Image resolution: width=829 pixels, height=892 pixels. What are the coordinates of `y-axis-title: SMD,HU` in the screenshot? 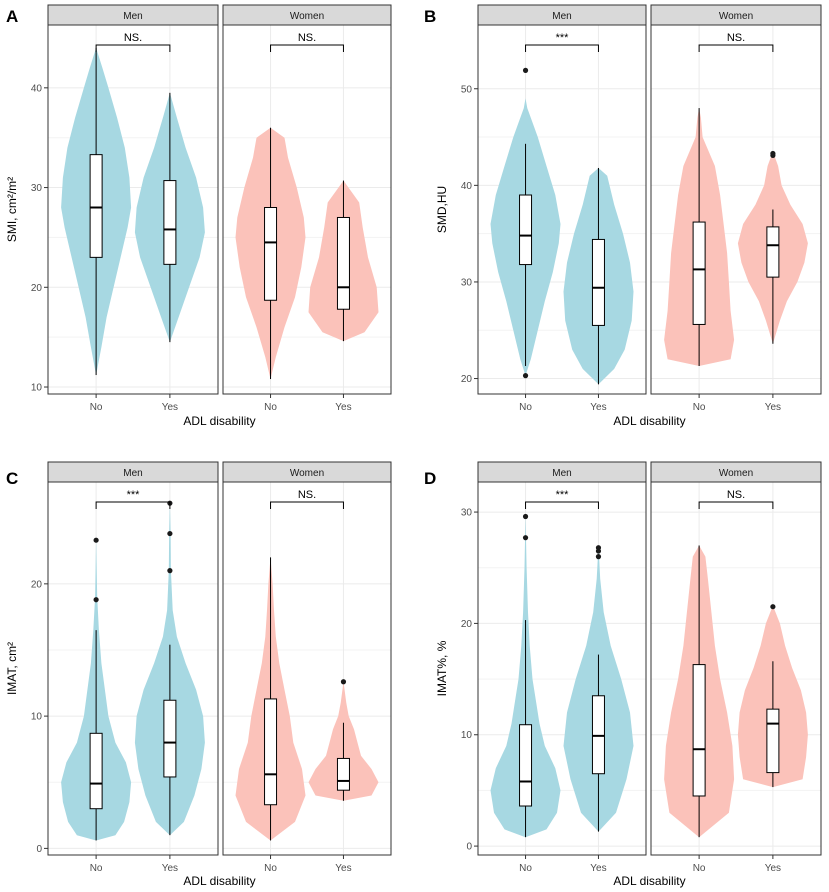 It's located at (442, 209).